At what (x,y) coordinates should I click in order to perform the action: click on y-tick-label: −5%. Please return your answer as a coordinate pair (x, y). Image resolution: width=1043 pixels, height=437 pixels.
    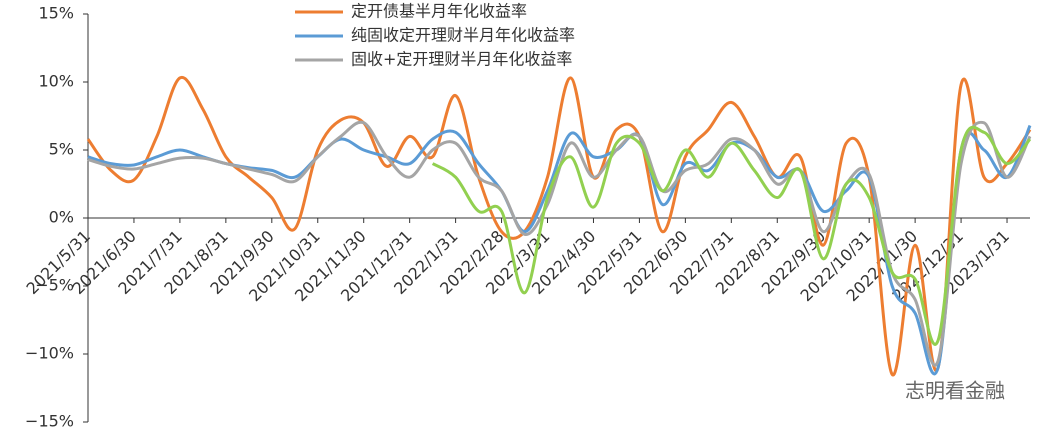
    Looking at the image, I should click on (54, 285).